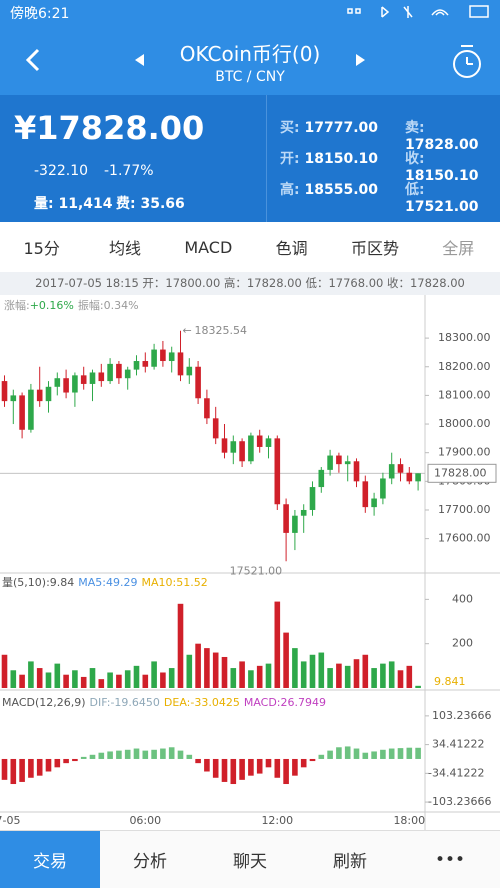  Describe the element at coordinates (150, 862) in the screenshot. I see `nav-item: 分析` at that location.